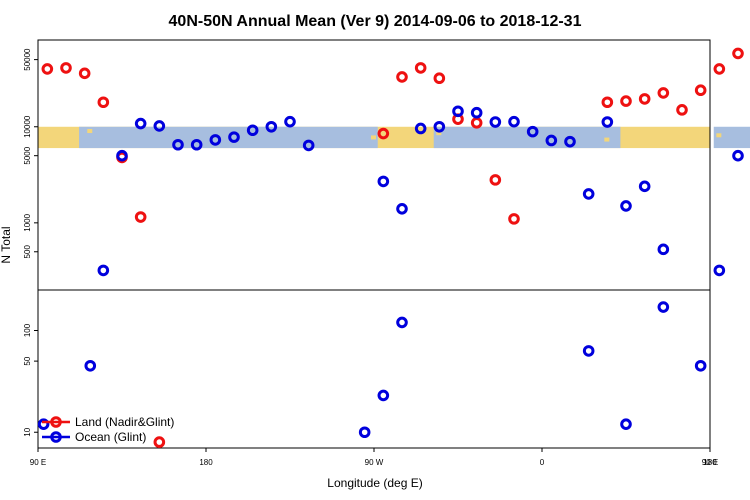 The width and height of the screenshot is (750, 500). I want to click on y-tick-label: 50, so click(27, 360).